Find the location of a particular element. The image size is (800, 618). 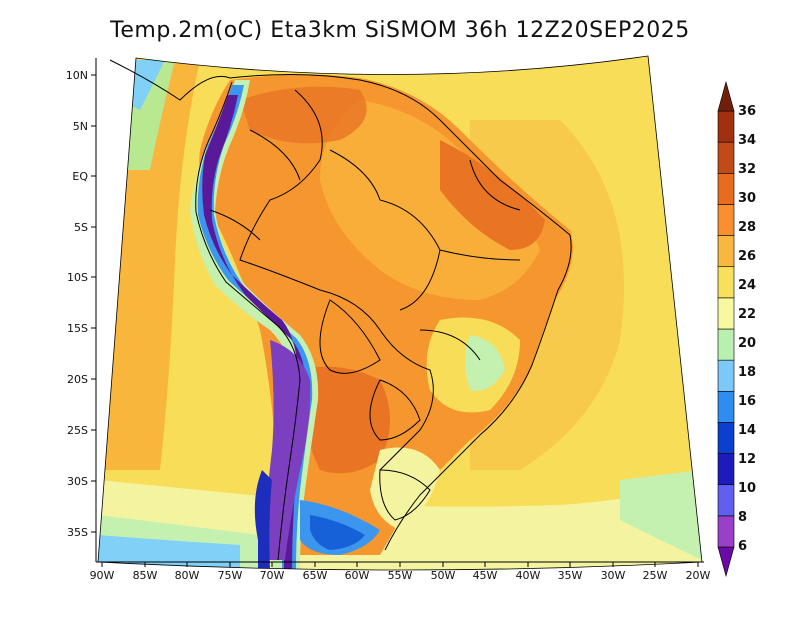

lon-label: 80W is located at coordinates (187, 575).